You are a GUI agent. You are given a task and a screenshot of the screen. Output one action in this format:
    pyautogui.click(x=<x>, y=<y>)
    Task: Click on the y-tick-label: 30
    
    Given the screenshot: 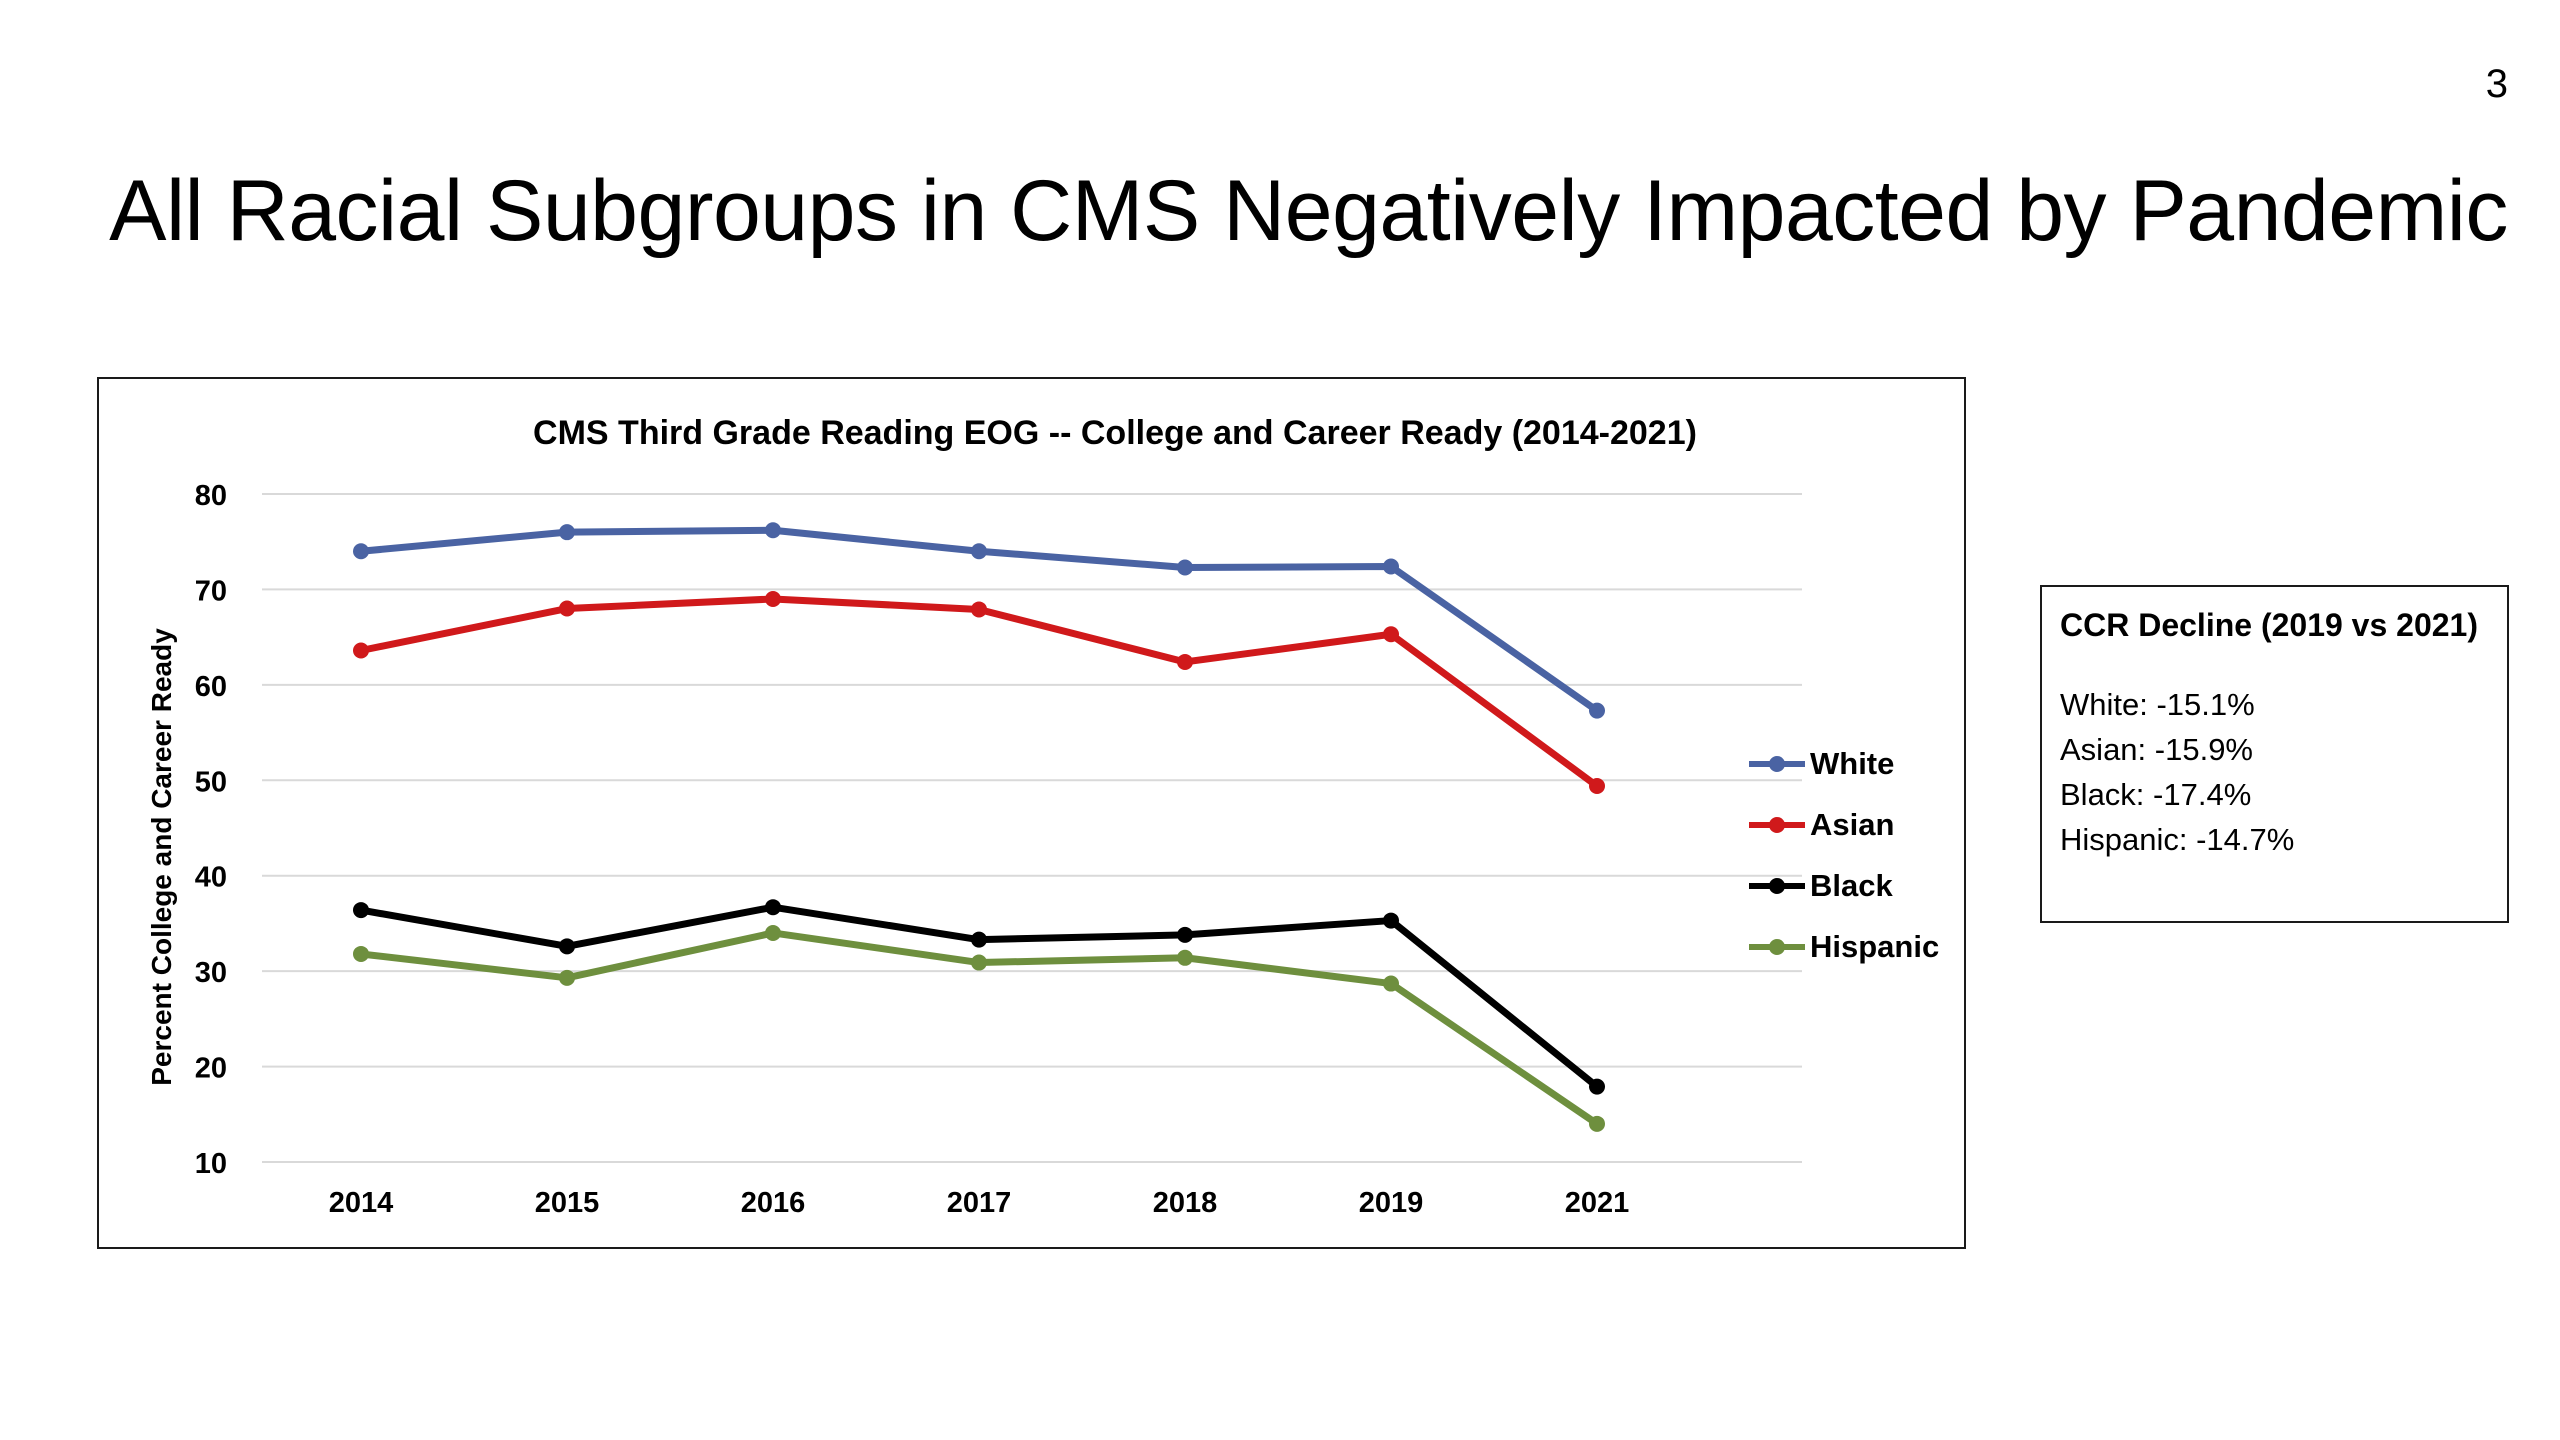 What is the action you would take?
    pyautogui.click(x=211, y=973)
    